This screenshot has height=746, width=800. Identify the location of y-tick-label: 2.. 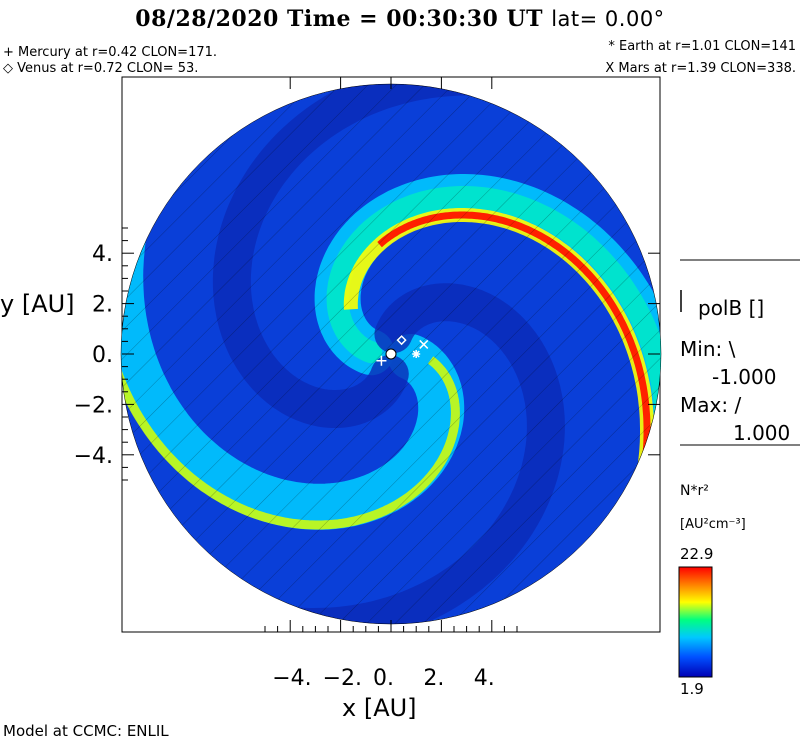
(102, 305).